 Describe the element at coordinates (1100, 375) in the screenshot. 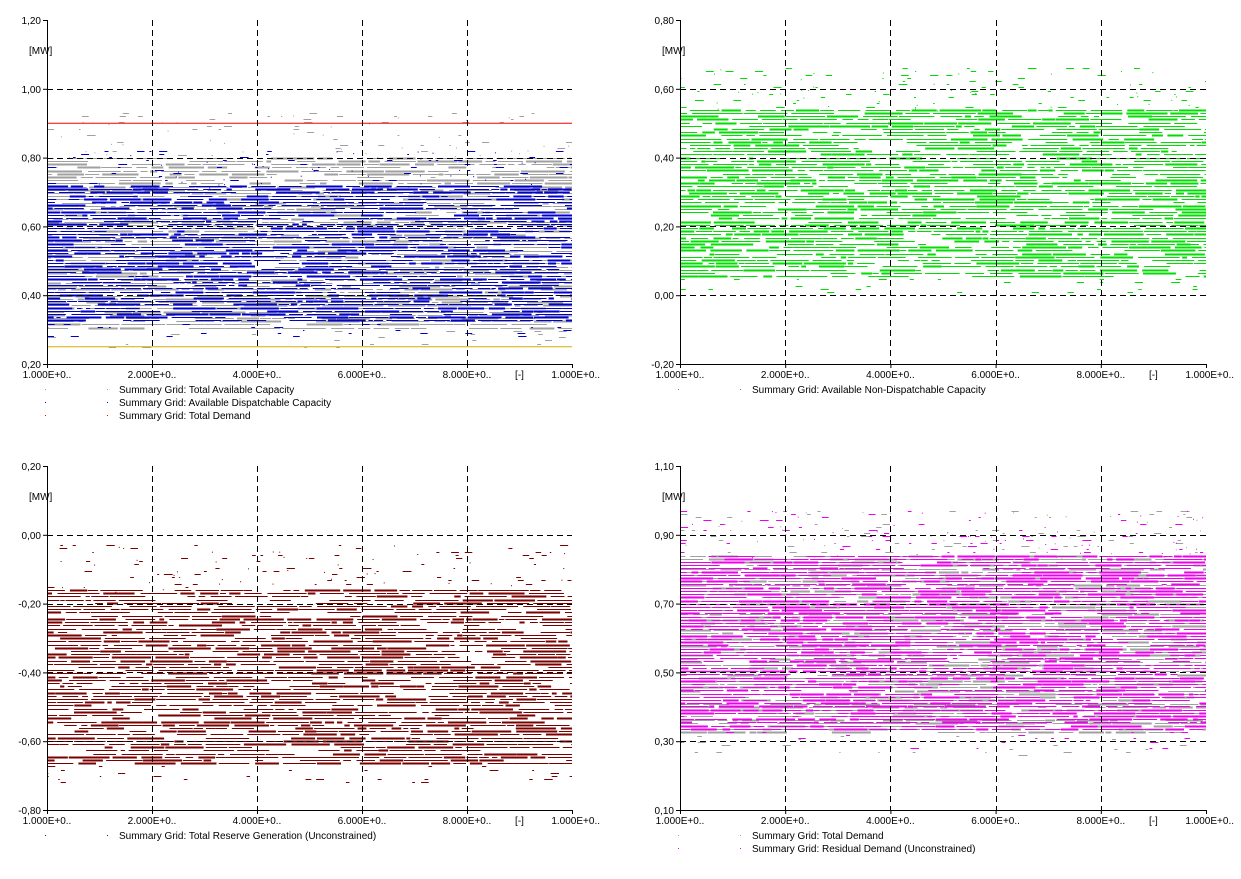

I see `x-tick-label: 8.000E+0..` at that location.